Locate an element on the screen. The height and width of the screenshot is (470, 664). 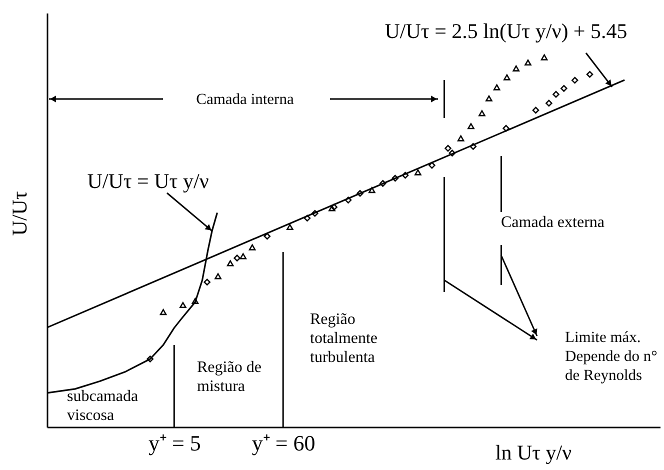
x-tick-label: y⁺ = 60 is located at coordinates (284, 443).